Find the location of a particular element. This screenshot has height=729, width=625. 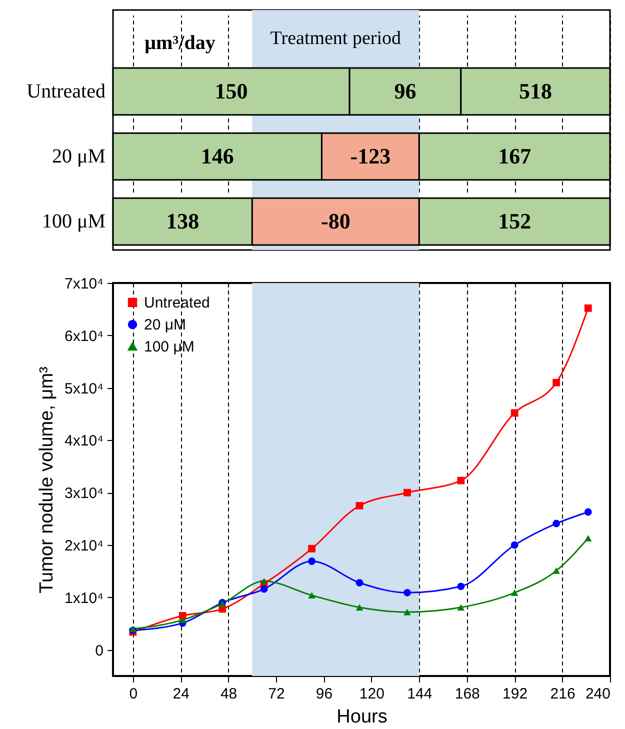

x-tick-label: 216 is located at coordinates (563, 694).